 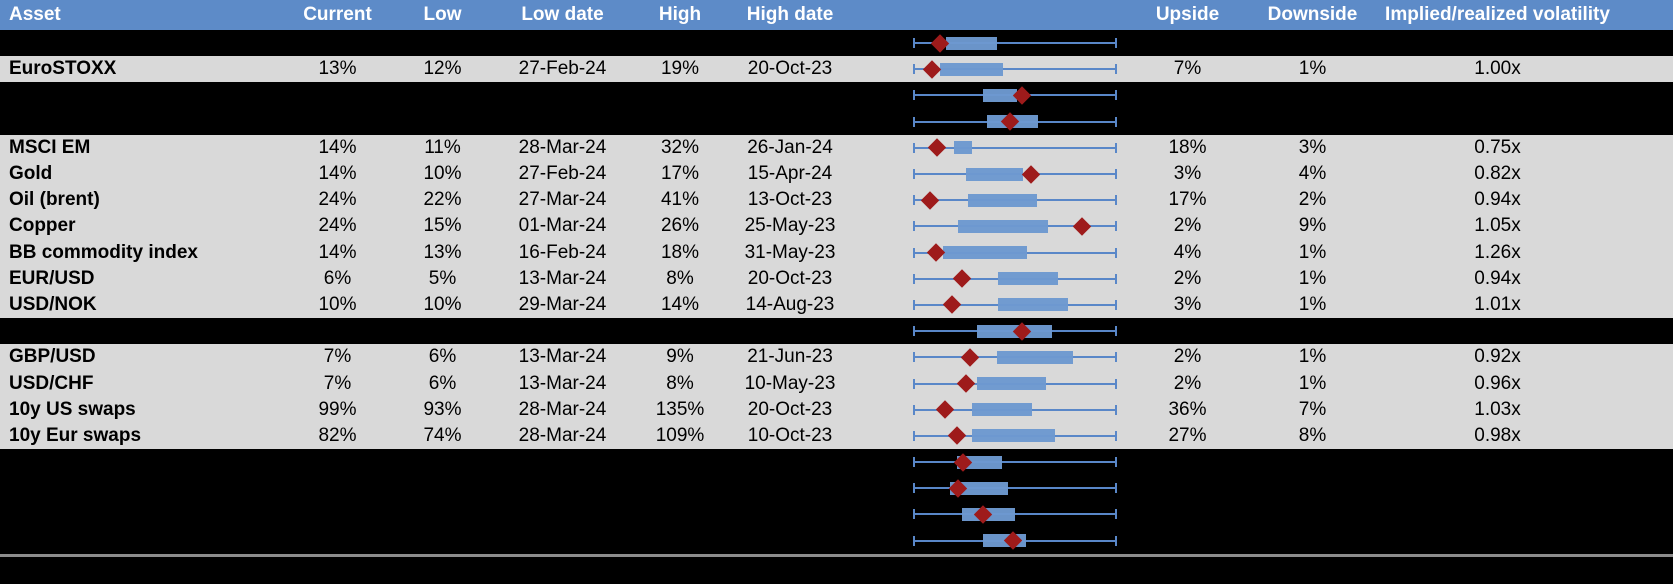 What do you see at coordinates (1497, 304) in the screenshot?
I see `cell-implied-realized-volatility: 1.01x` at bounding box center [1497, 304].